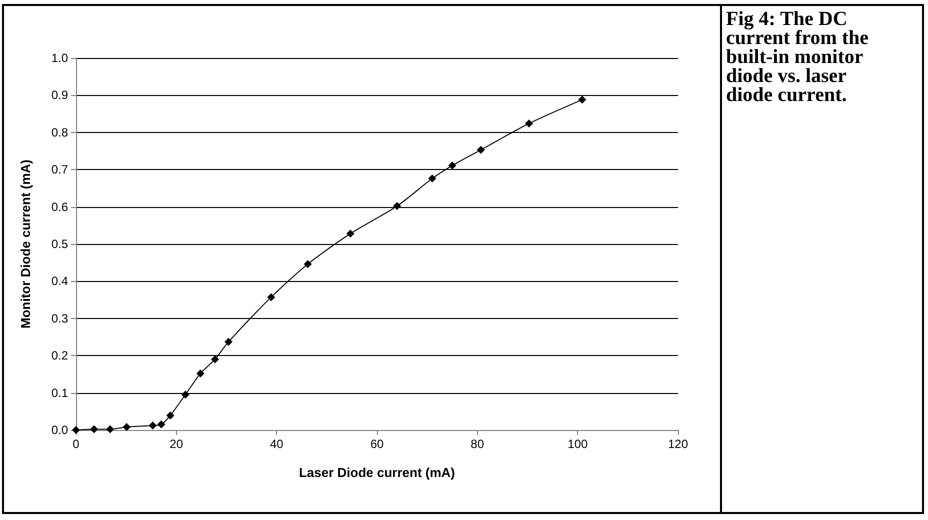 The width and height of the screenshot is (928, 520). I want to click on x-axis-title: Laser Diode current (mA), so click(377, 472).